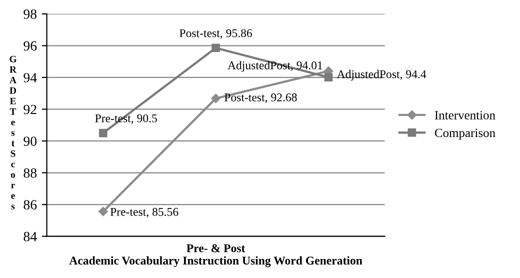 This screenshot has width=520, height=278. Describe the element at coordinates (215, 256) in the screenshot. I see `x-axis-title: Pre- & Post Academic Vocabulary Instruction Using Word Generation` at that location.